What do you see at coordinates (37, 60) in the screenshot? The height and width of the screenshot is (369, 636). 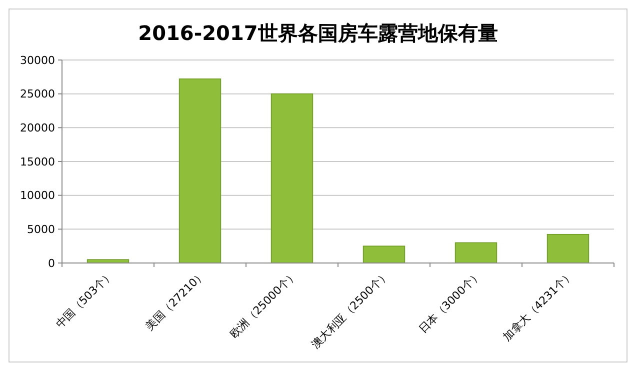 I see `y-tick-label: 30000` at bounding box center [37, 60].